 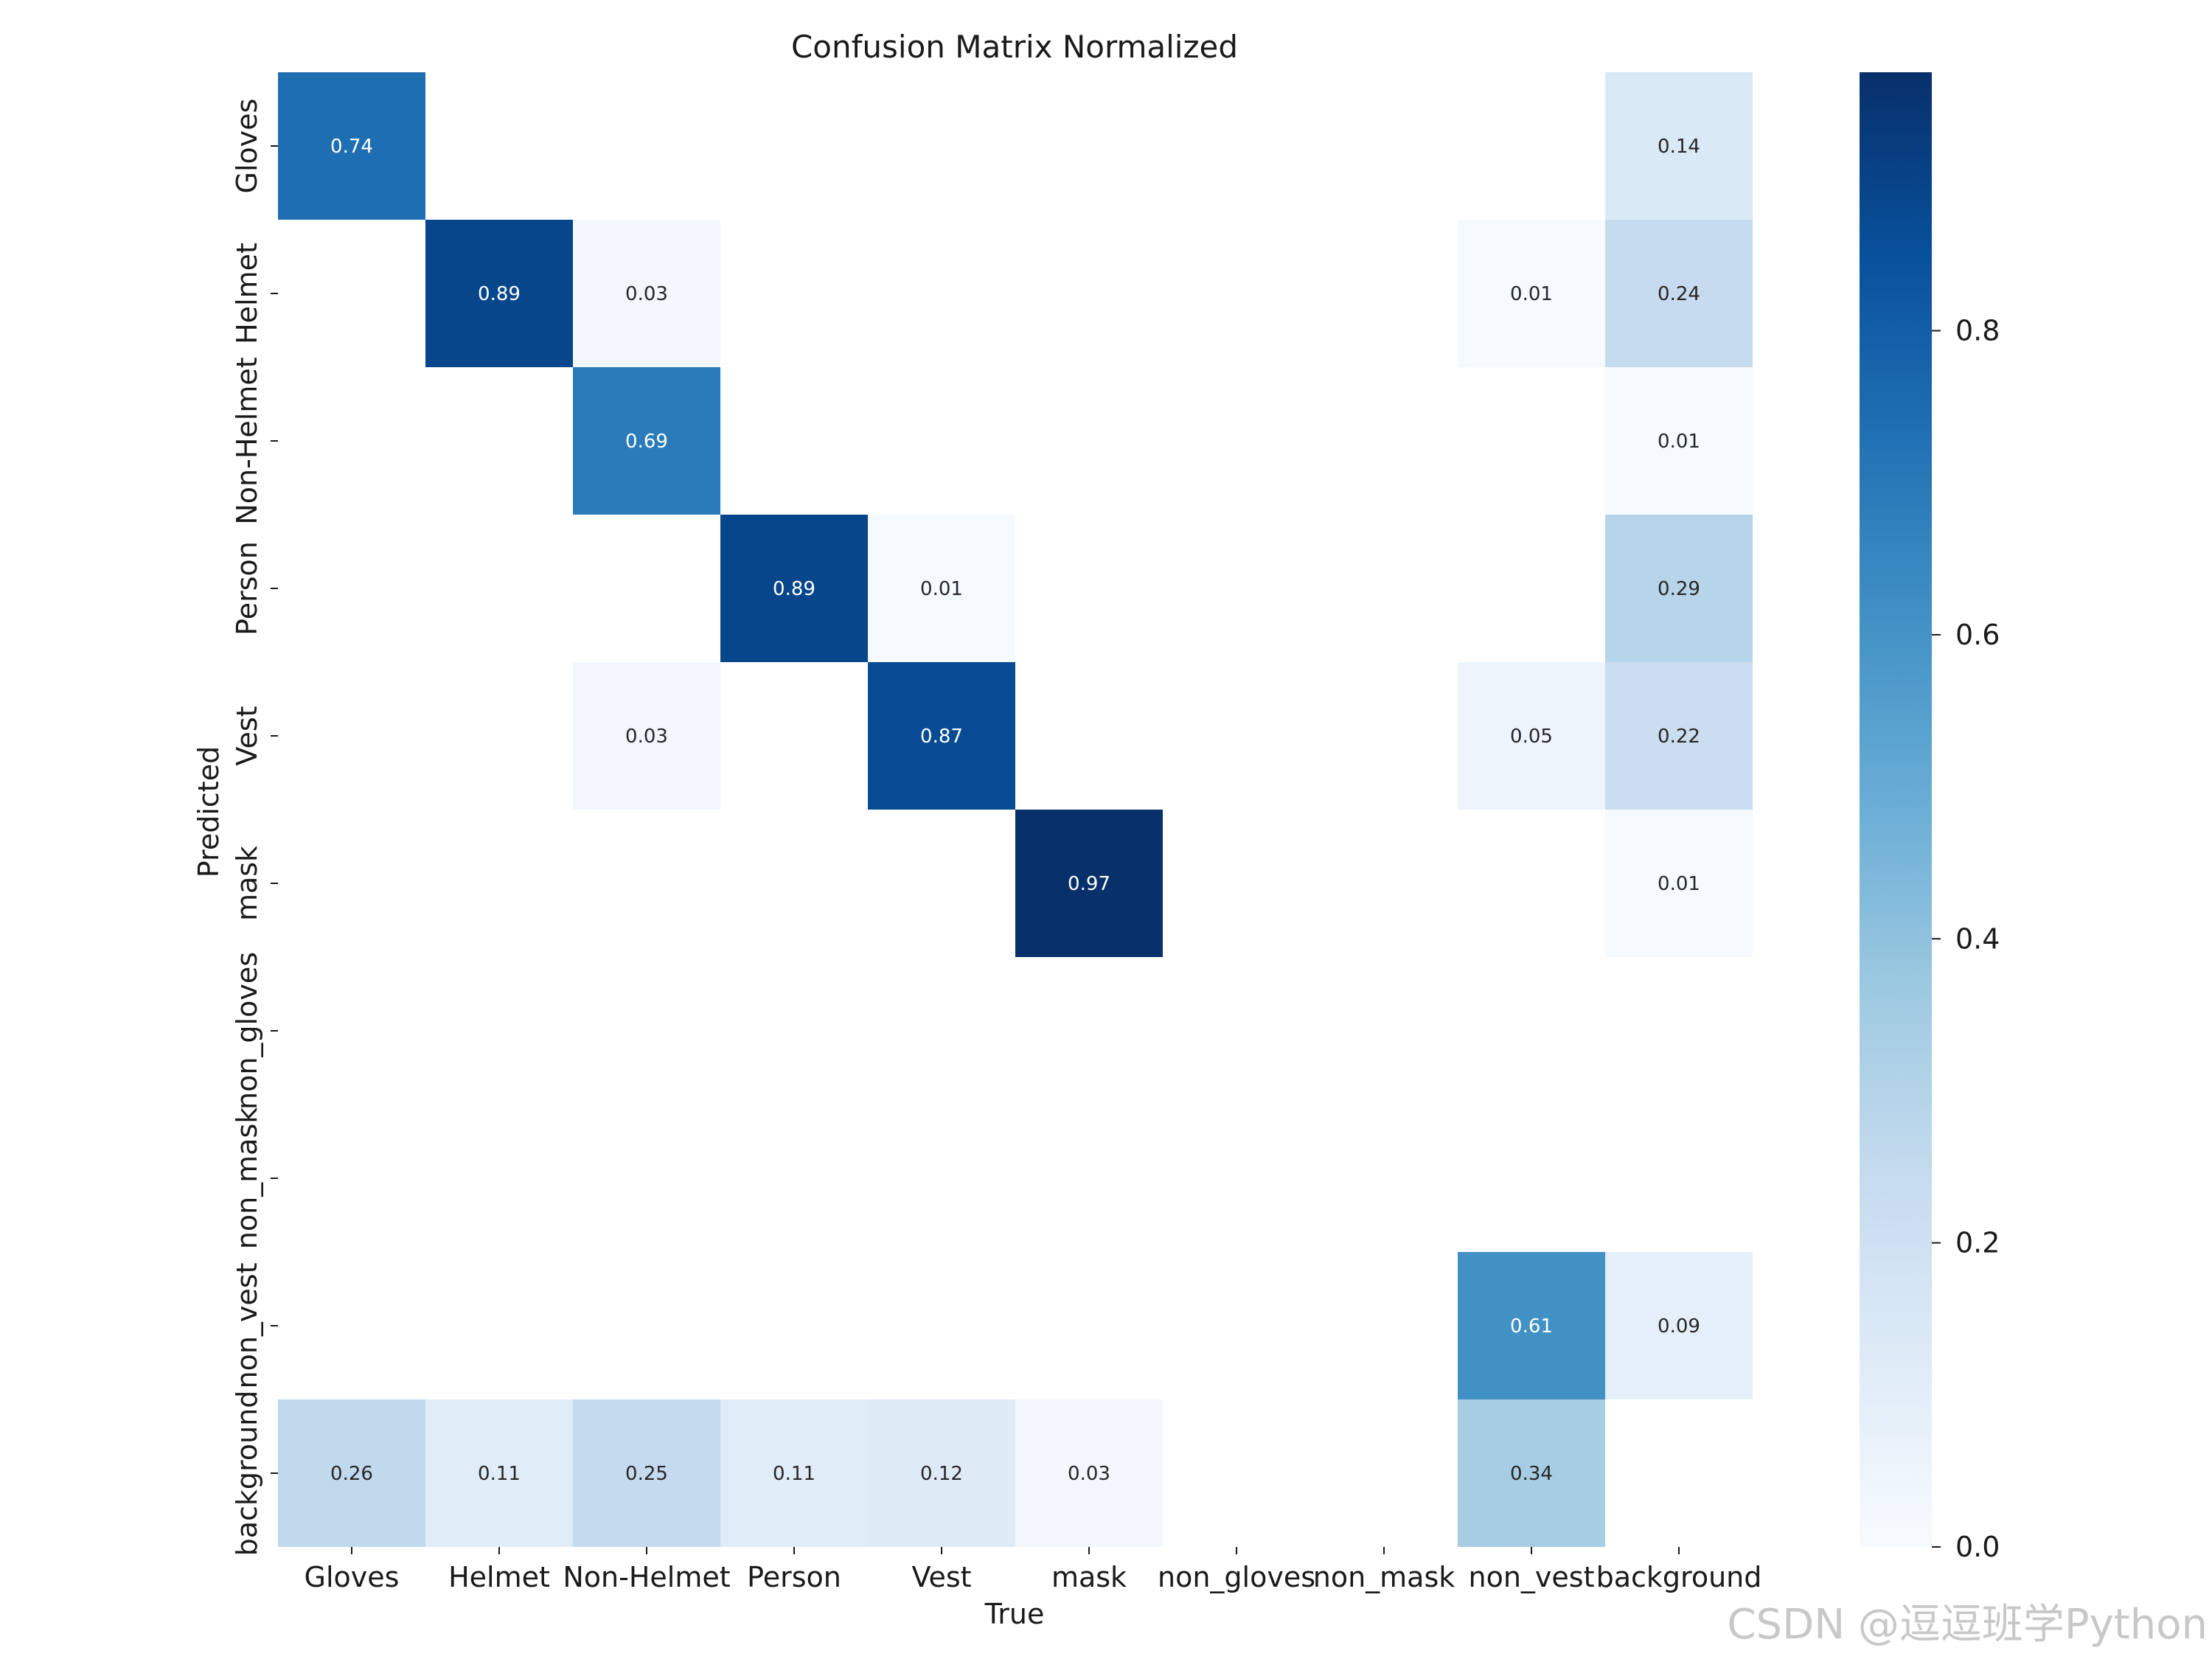 I want to click on x-tick-label: background, so click(x=1679, y=1577).